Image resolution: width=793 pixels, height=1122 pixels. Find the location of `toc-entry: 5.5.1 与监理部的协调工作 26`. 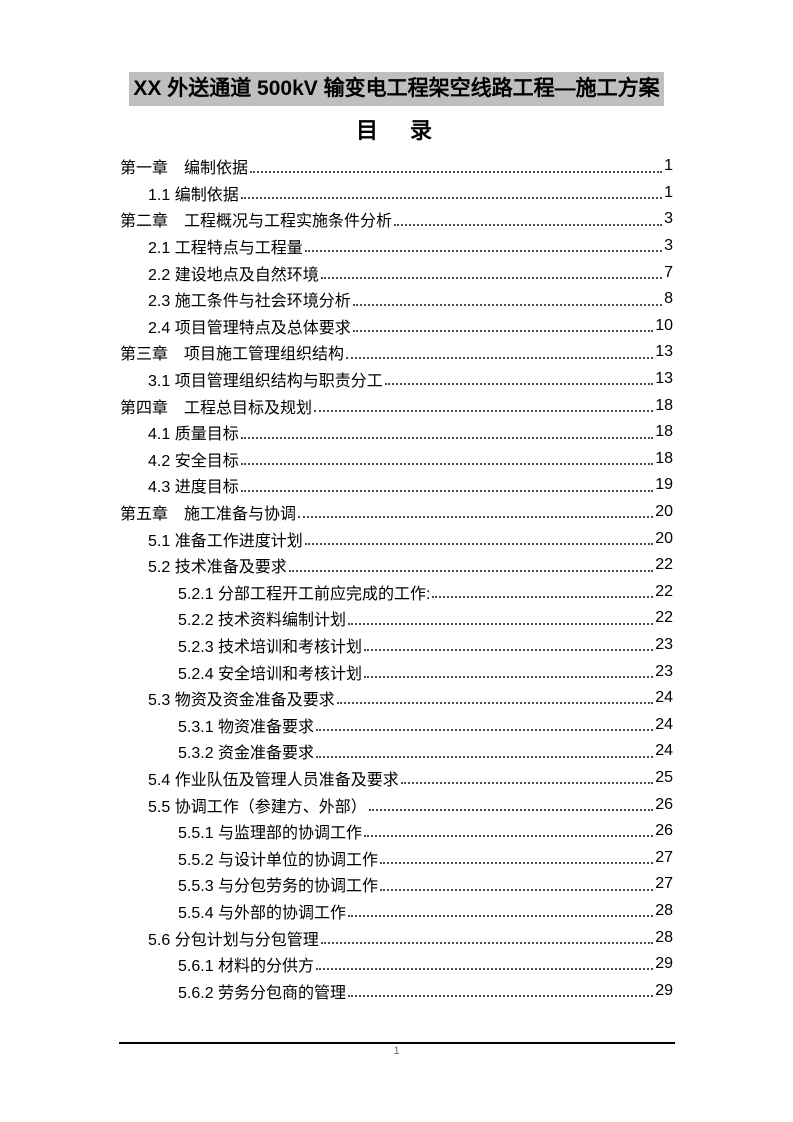

toc-entry: 5.5.1 与监理部的协调工作 26 is located at coordinates (396, 831).